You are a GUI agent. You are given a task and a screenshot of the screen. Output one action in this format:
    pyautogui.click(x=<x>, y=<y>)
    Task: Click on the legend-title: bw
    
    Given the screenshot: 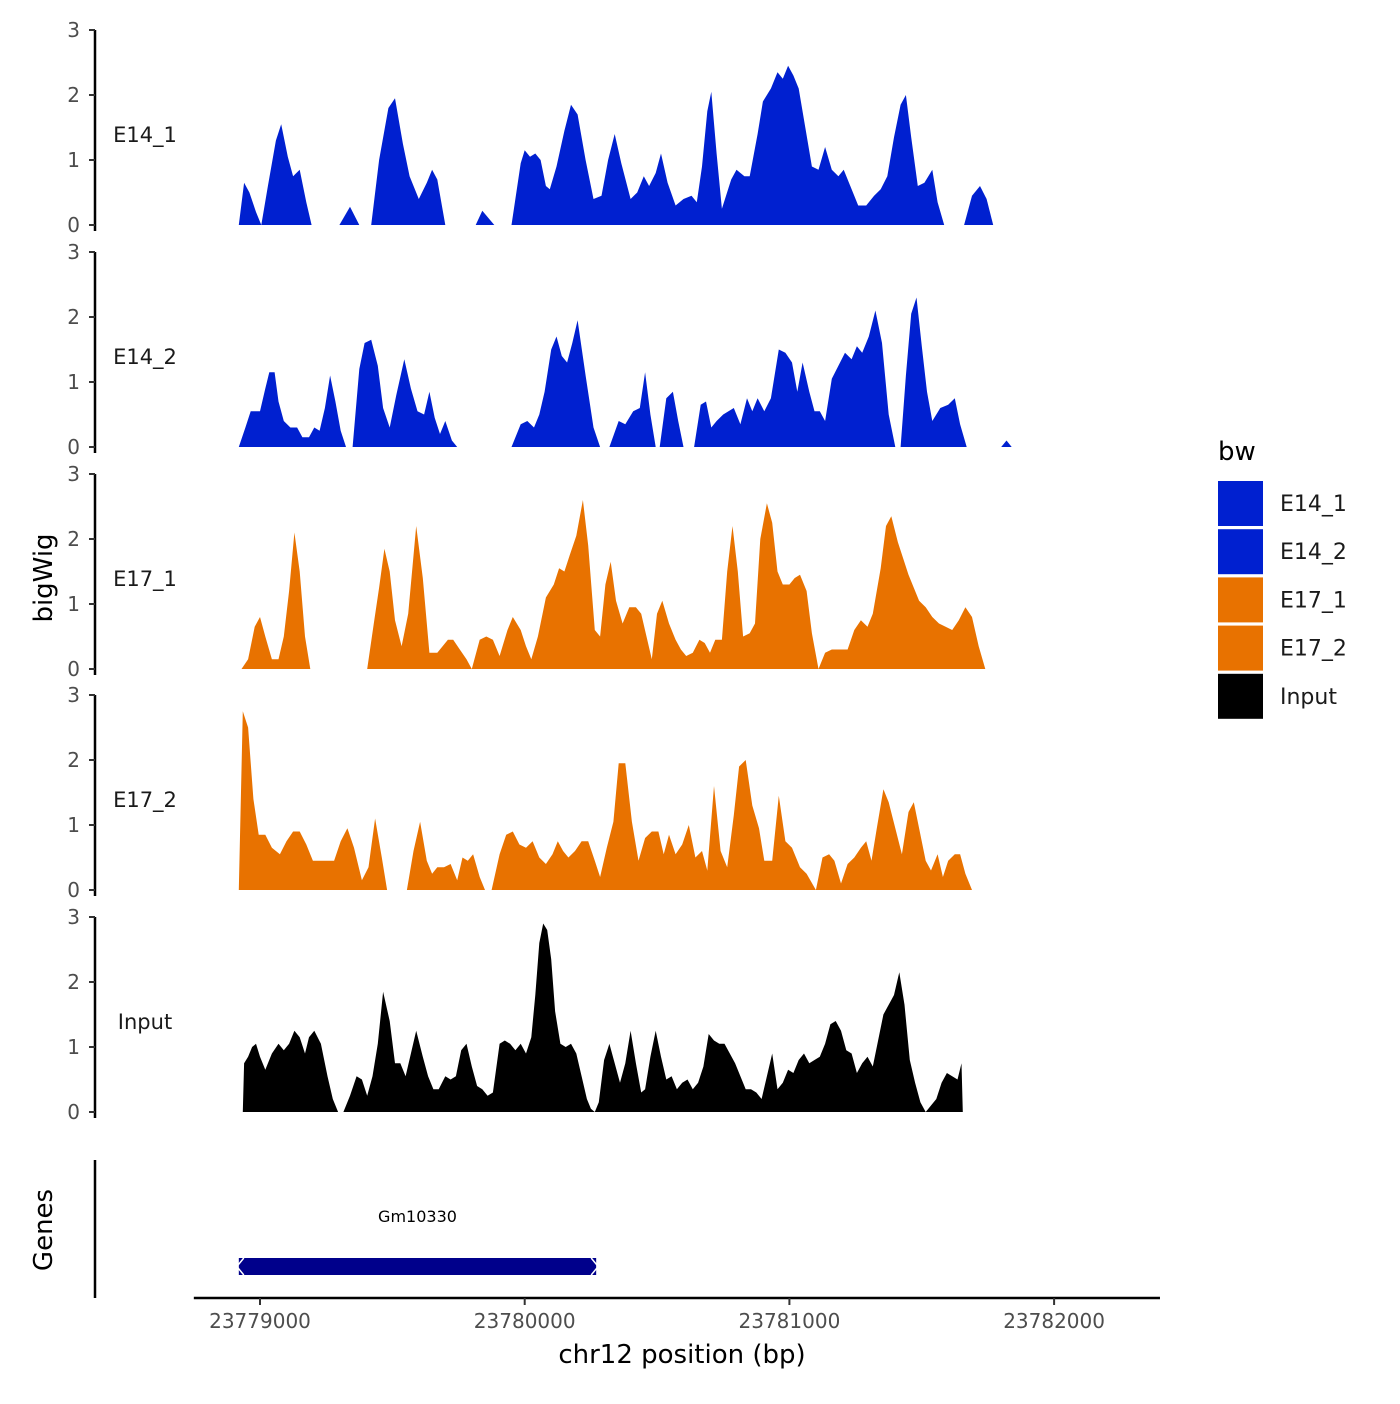 What is the action you would take?
    pyautogui.click(x=1237, y=452)
    